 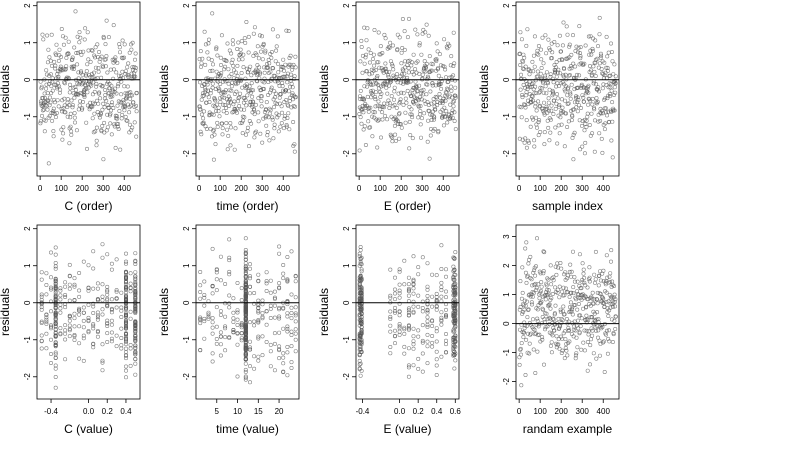 I want to click on x-axis: 0 100 200 300 400, so click(x=243, y=184).